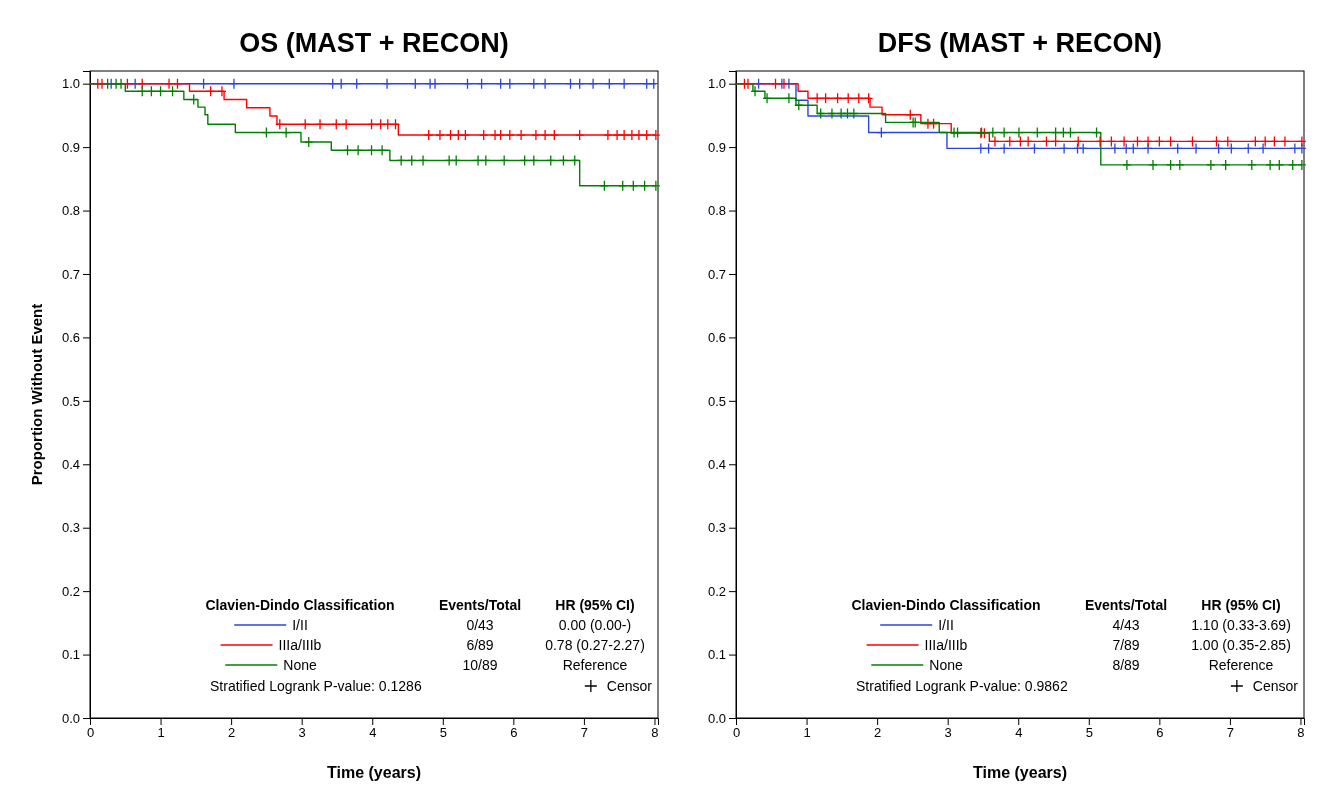  I want to click on legend-label: IIIa/IIIb, so click(946, 645).